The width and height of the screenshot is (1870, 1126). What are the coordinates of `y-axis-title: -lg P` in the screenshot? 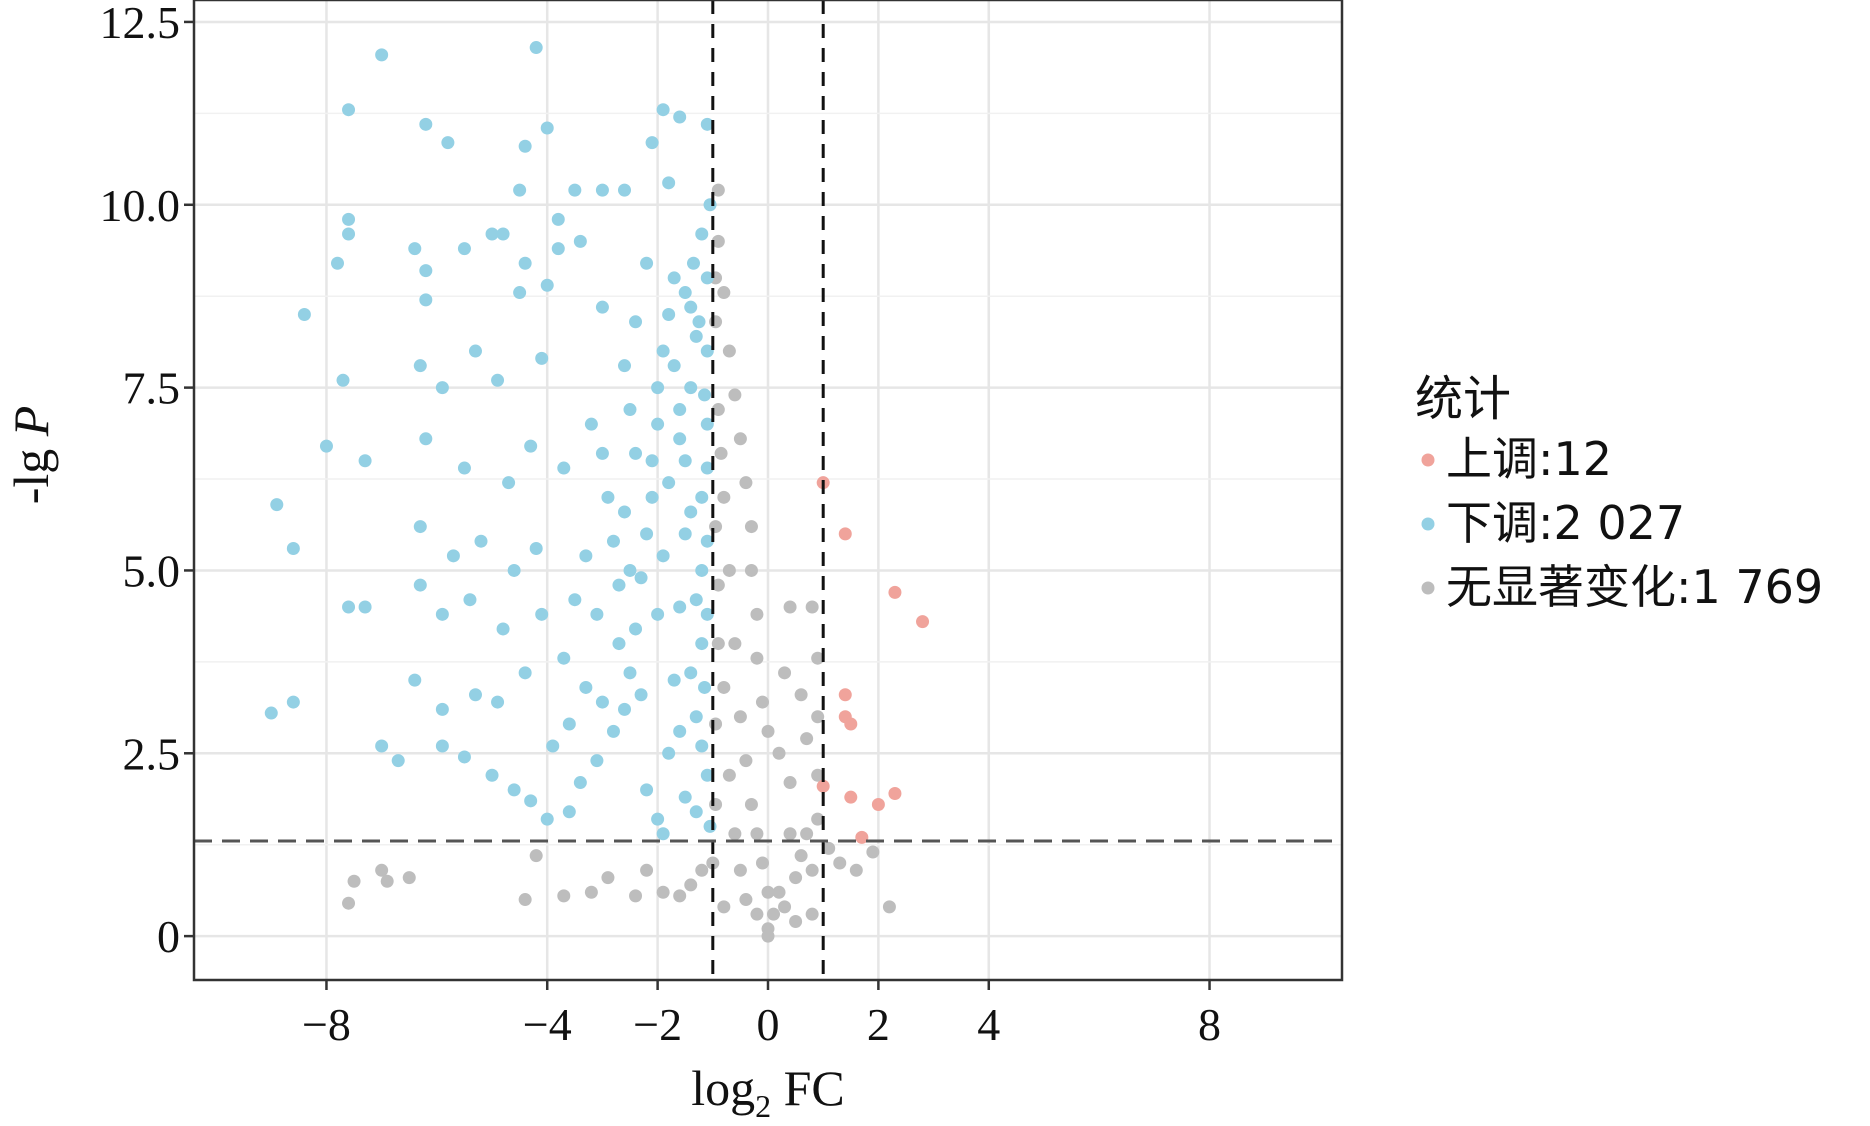 It's located at (31, 455).